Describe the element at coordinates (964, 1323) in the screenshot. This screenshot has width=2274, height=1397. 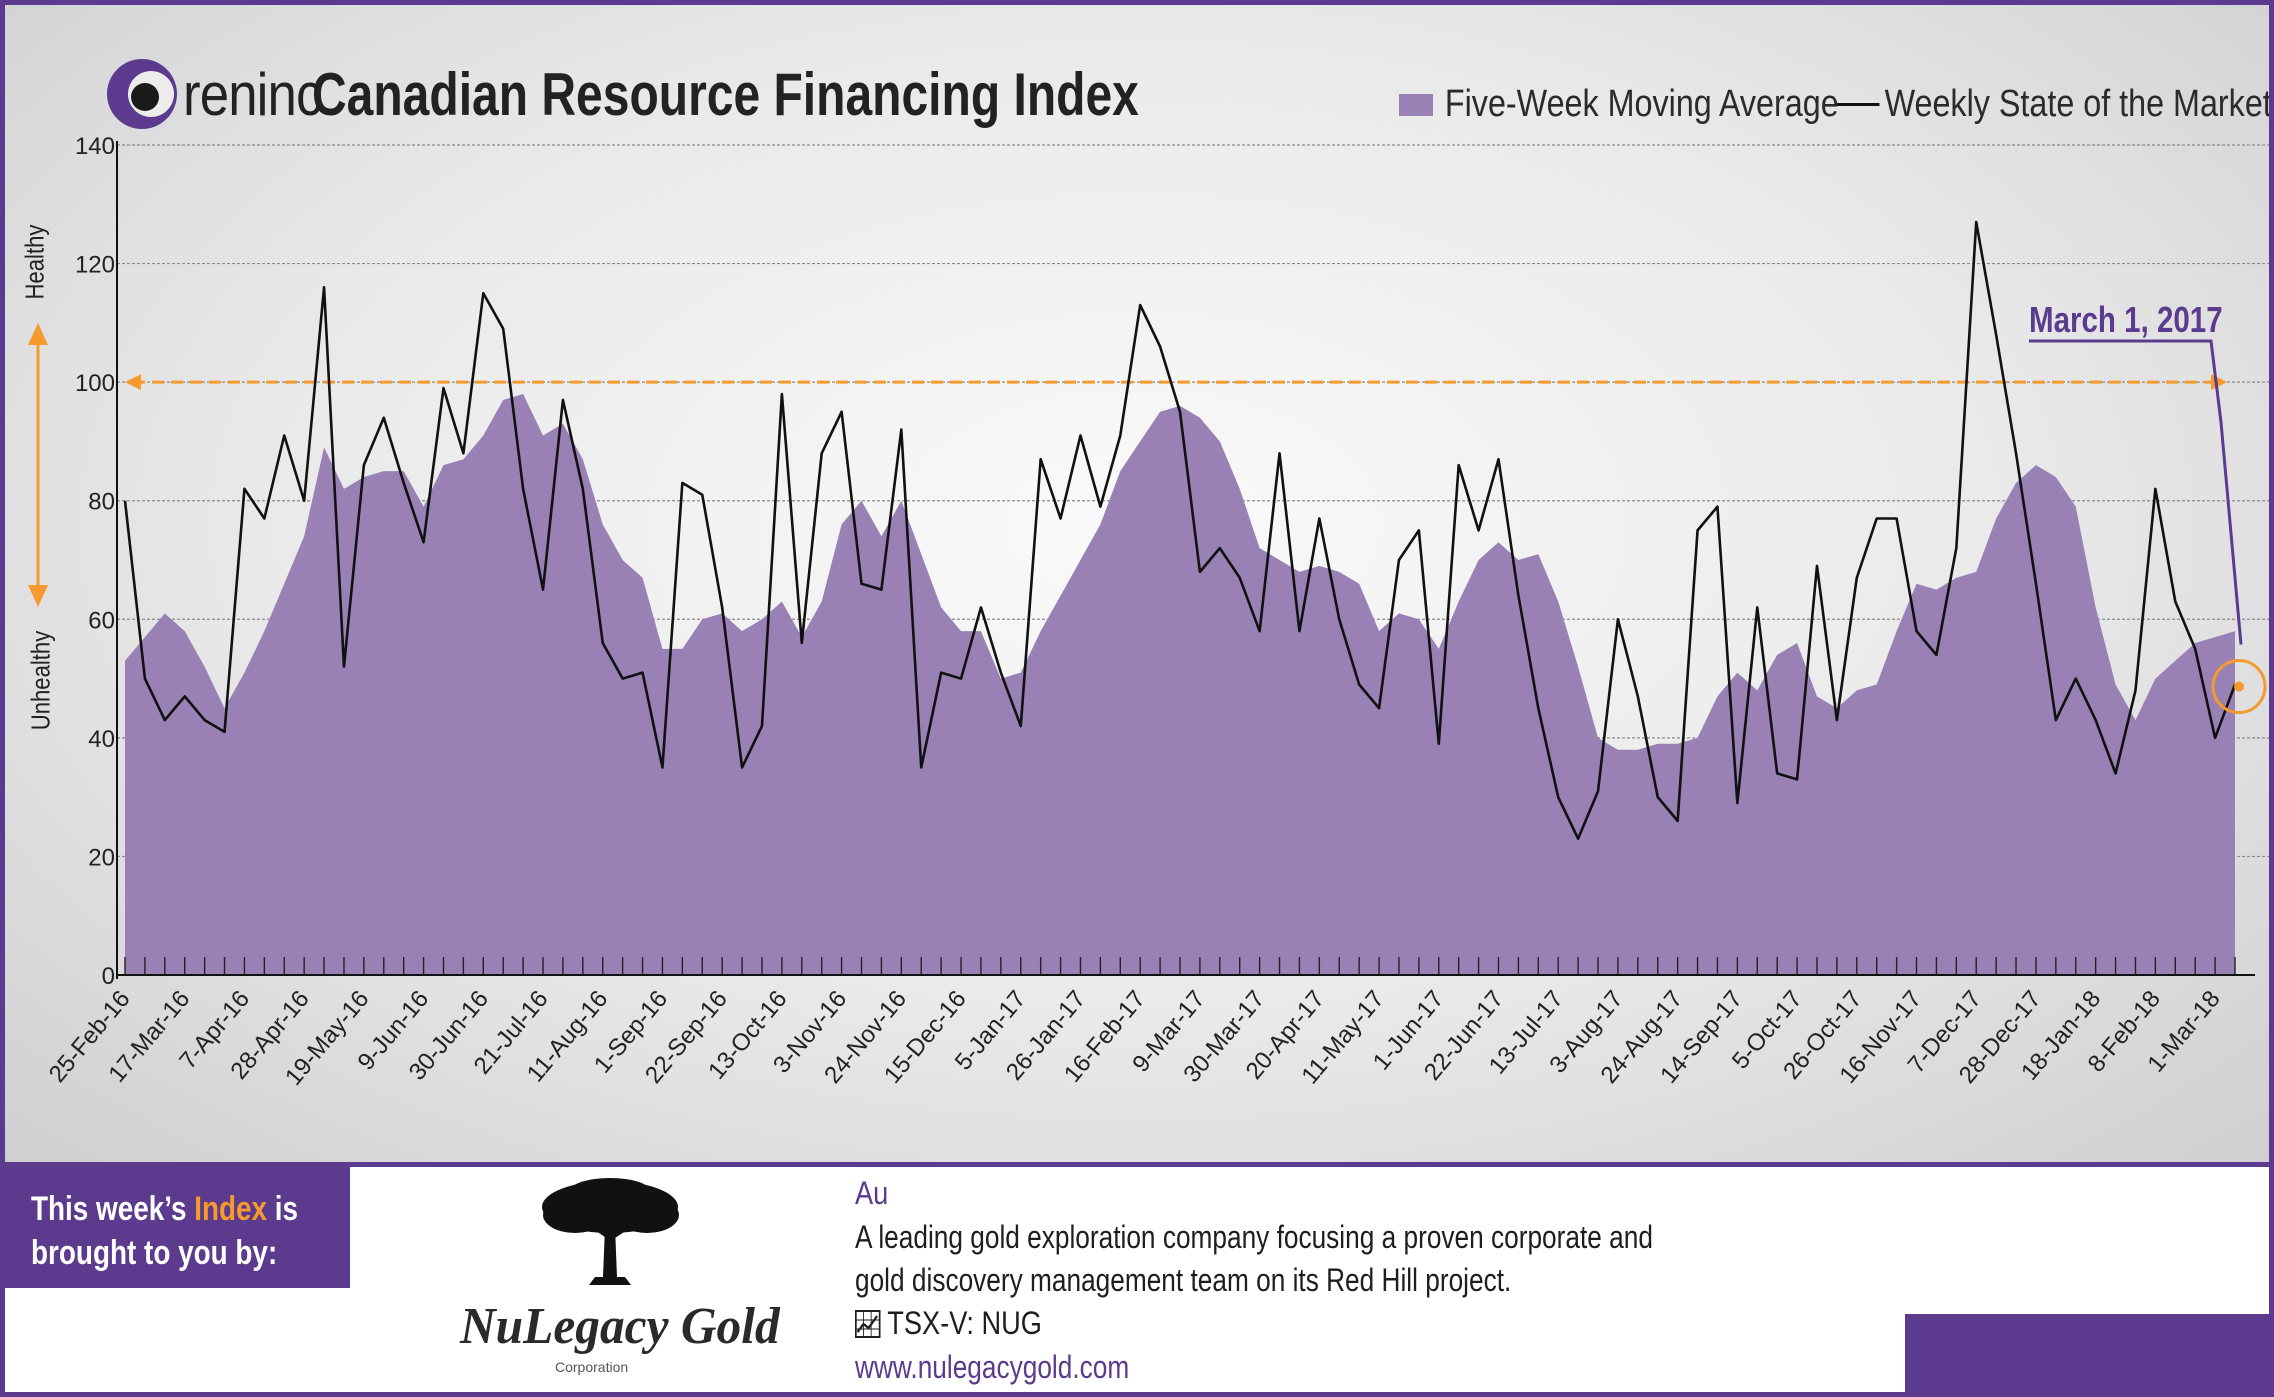
I see `ticker-symbol: TSX-V: NUG` at that location.